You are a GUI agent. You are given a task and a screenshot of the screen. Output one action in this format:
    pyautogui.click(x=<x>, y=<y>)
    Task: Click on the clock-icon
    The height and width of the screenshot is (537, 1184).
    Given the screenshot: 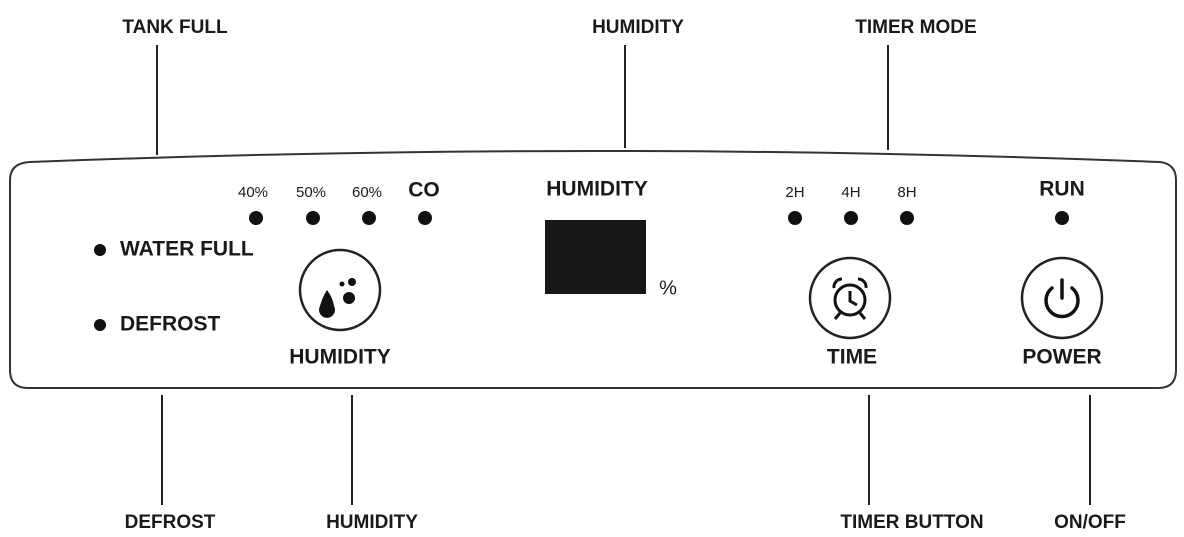 What is the action you would take?
    pyautogui.click(x=850, y=298)
    